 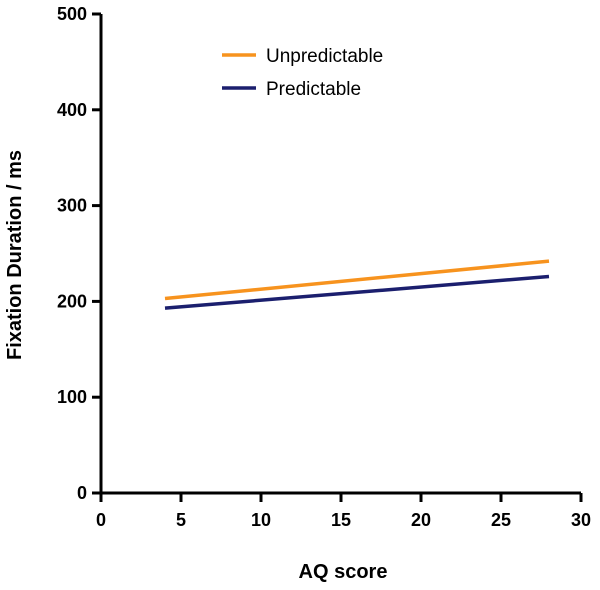 What do you see at coordinates (82, 493) in the screenshot?
I see `y-tick-label: 0` at bounding box center [82, 493].